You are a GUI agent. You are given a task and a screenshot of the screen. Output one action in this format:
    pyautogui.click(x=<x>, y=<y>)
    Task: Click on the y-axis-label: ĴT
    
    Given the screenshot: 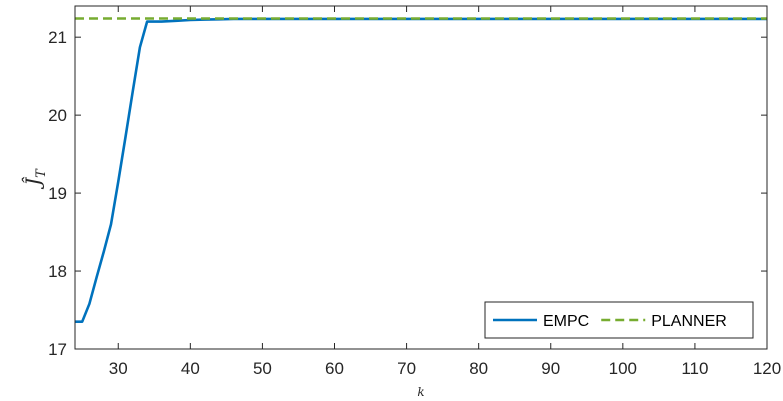 What is the action you would take?
    pyautogui.click(x=34, y=179)
    